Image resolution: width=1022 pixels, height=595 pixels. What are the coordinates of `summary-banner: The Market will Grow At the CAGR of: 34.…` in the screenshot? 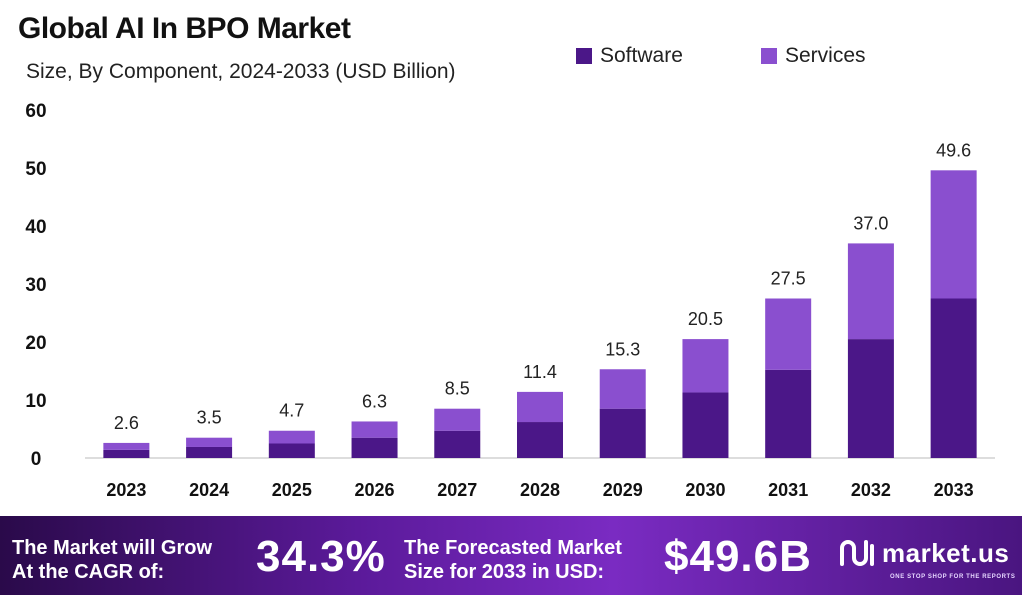 It's located at (511, 555).